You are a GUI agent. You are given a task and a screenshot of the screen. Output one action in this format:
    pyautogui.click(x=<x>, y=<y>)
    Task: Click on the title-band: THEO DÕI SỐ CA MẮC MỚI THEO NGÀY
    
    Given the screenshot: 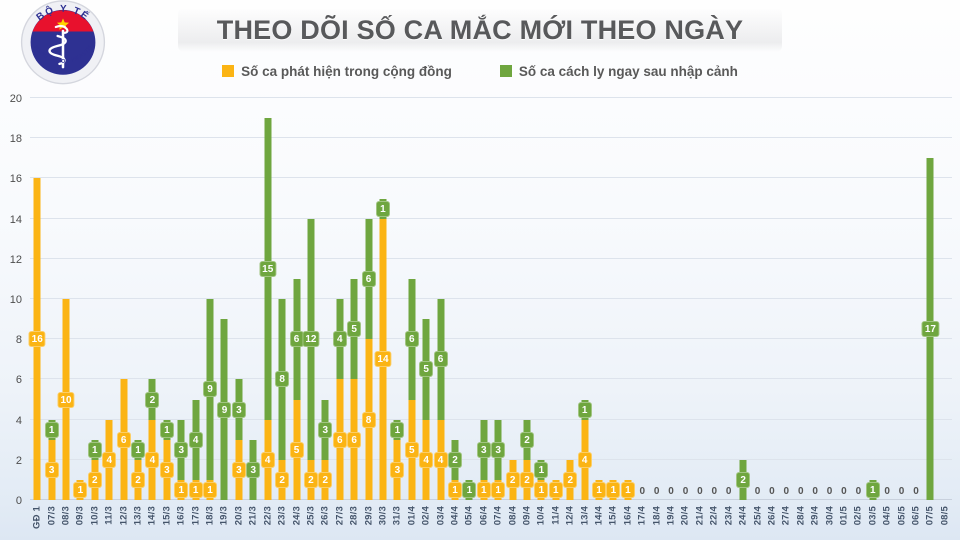 What is the action you would take?
    pyautogui.click(x=480, y=30)
    